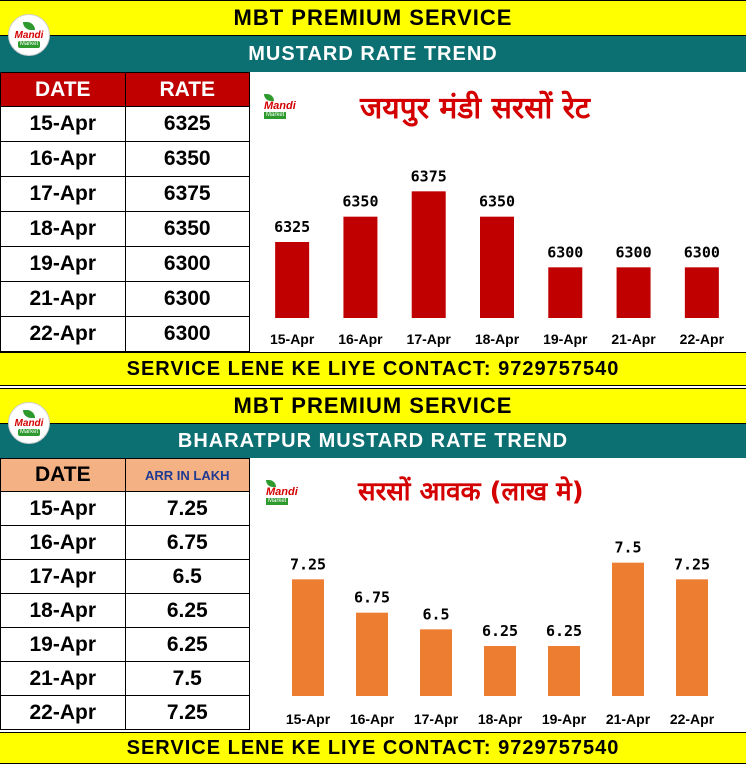 This screenshot has width=746, height=764. Describe the element at coordinates (308, 719) in the screenshot. I see `x-tick-label: 15-Apr` at that location.